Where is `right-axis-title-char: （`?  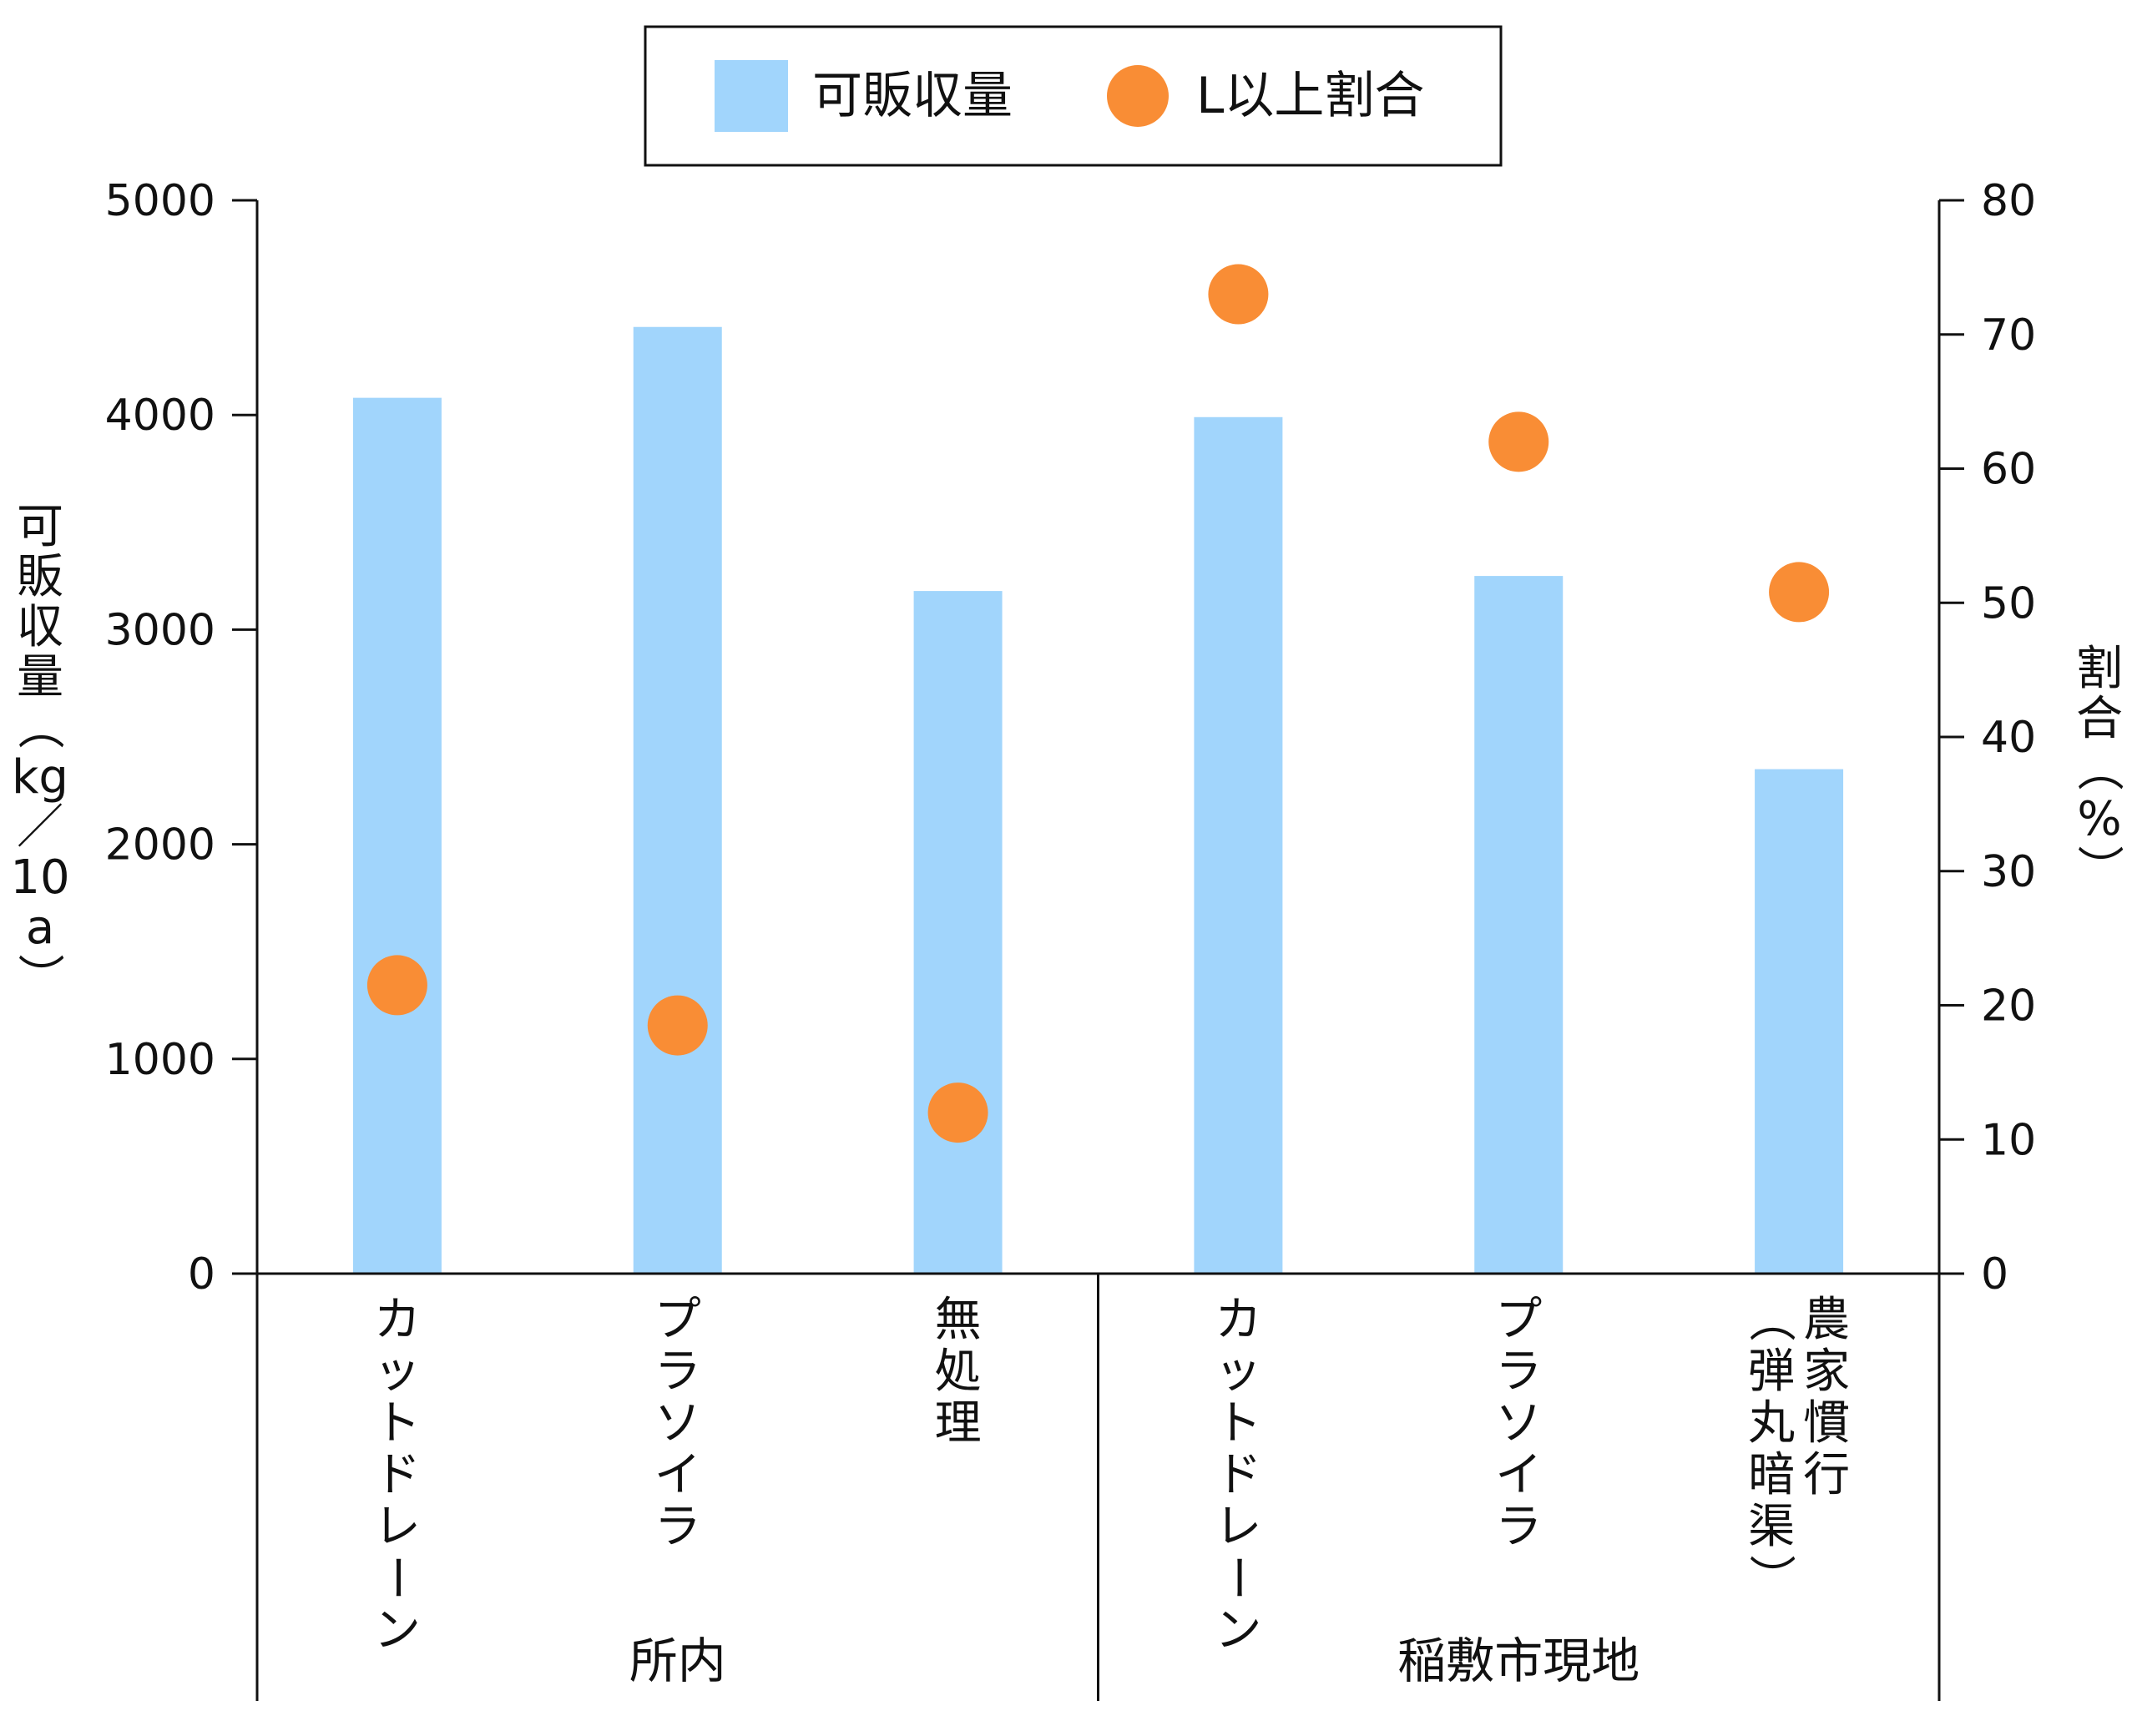
right-axis-title-char: （ is located at coordinates (2098, 767).